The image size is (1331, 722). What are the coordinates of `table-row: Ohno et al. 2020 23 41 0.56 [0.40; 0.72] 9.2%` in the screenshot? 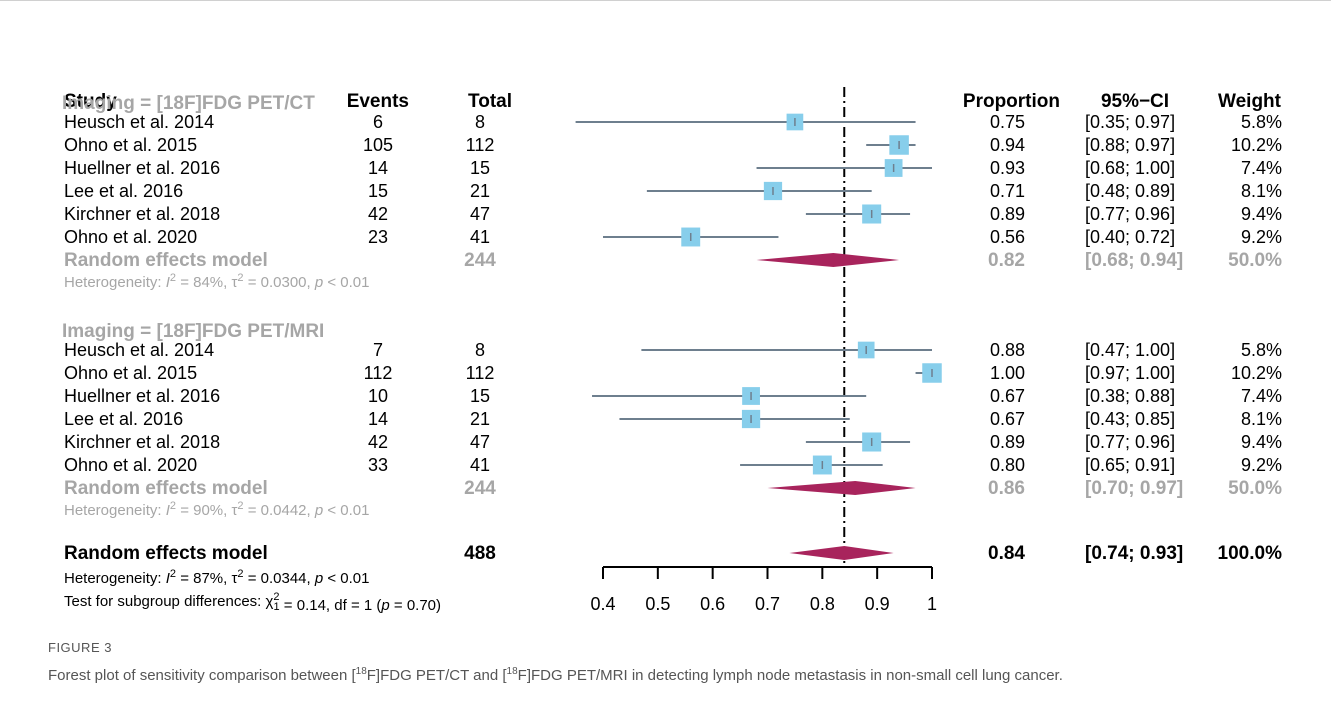 It's located at (673, 237).